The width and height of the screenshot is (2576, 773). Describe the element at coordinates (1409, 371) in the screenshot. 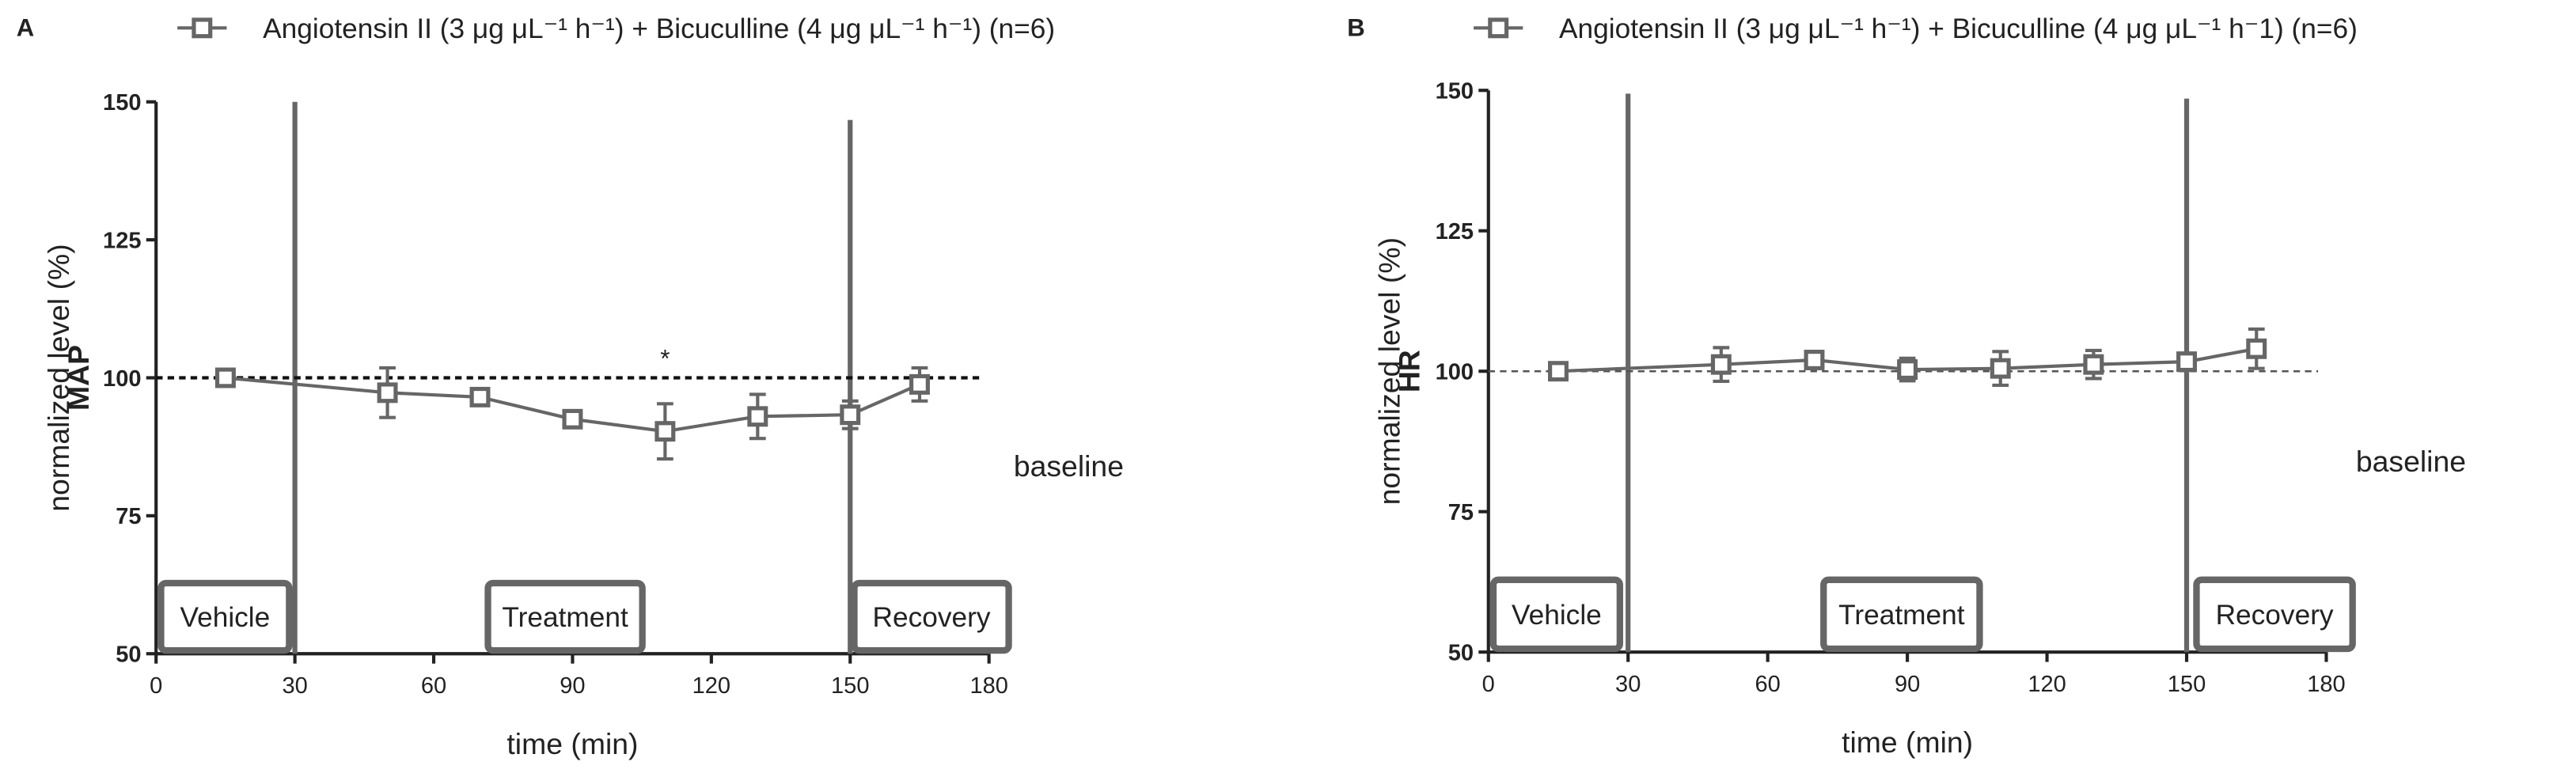

I see `y-axis-label-bold: HR` at that location.